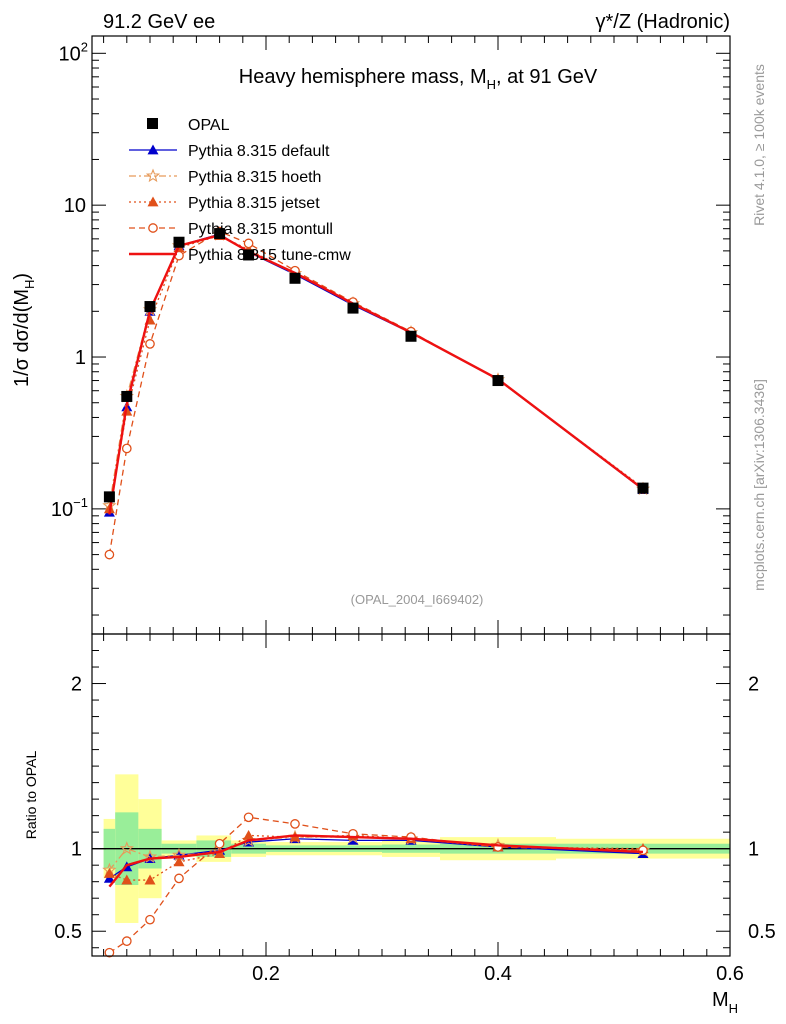  Describe the element at coordinates (76, 685) in the screenshot. I see `ratio-tick-label: 2` at that location.